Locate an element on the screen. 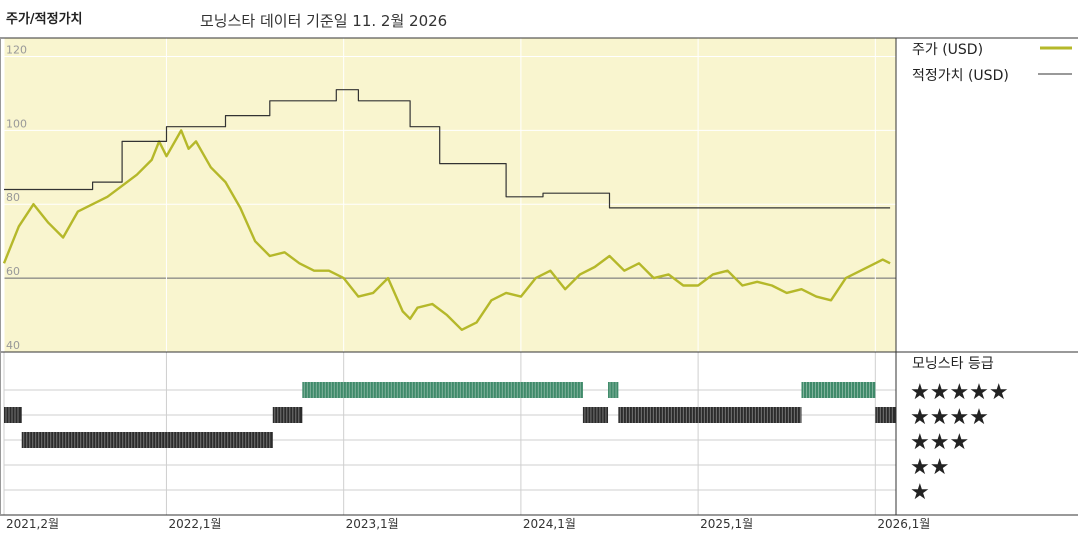 The height and width of the screenshot is (540, 1080). rating-1-star: ★ is located at coordinates (920, 492).